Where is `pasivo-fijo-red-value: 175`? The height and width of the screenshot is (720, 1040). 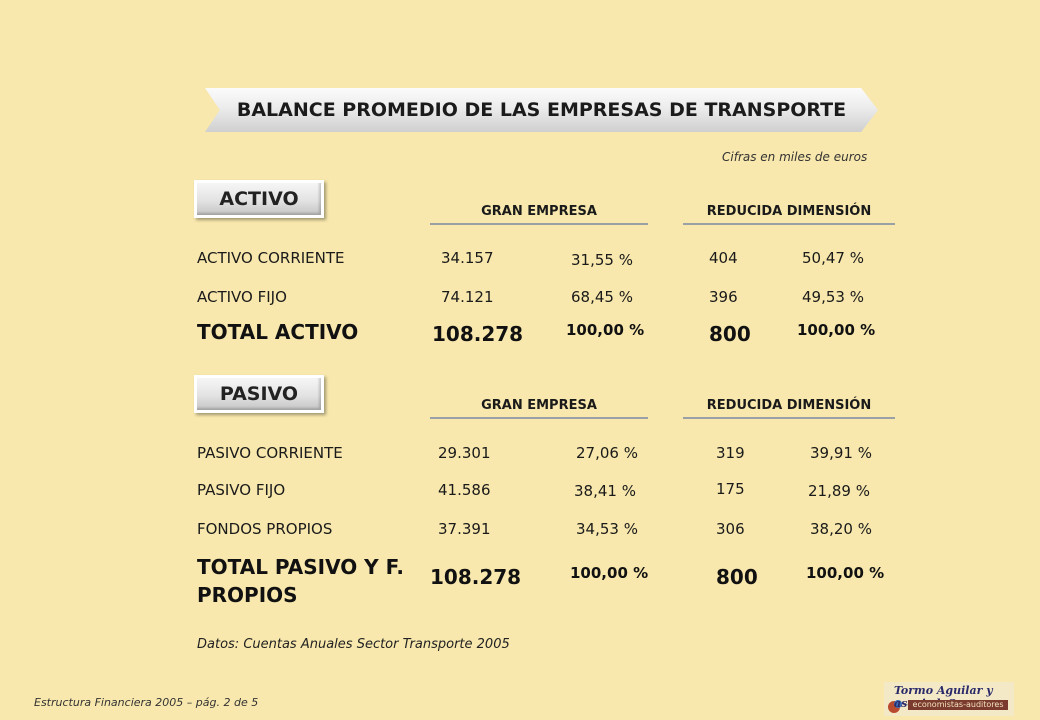
pasivo-fijo-red-value: 175 is located at coordinates (730, 489).